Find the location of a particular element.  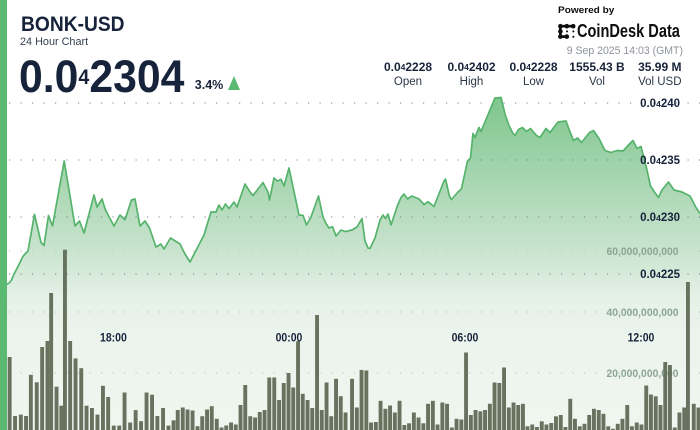

svg-text: 18:00 is located at coordinates (113, 339).